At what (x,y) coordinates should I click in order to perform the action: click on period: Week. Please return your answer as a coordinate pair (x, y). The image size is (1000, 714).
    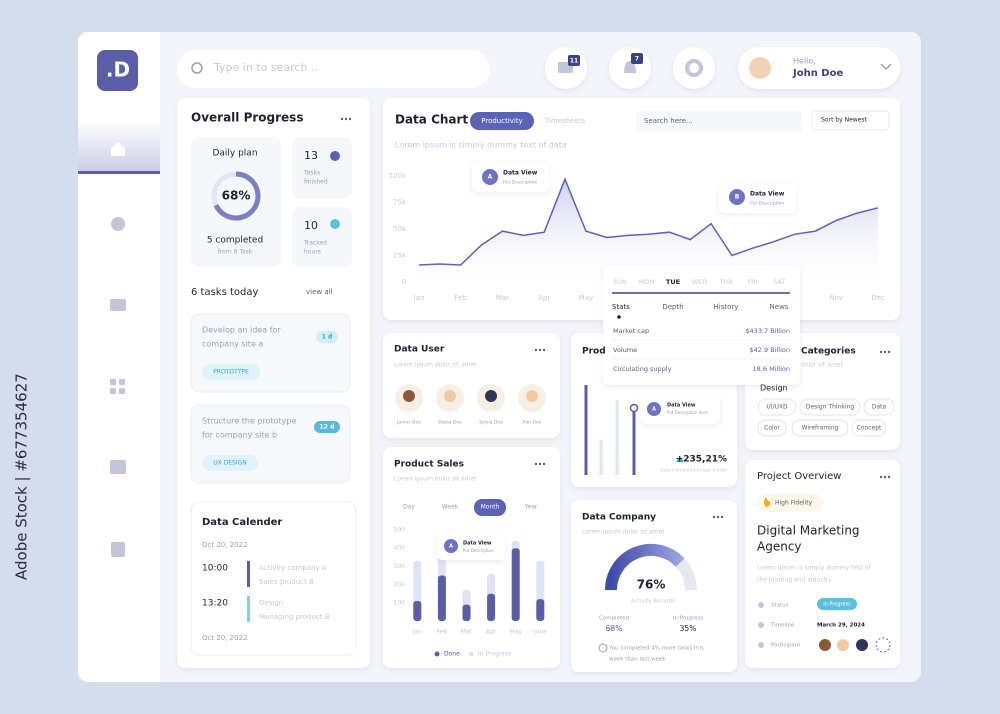
    Looking at the image, I should click on (450, 507).